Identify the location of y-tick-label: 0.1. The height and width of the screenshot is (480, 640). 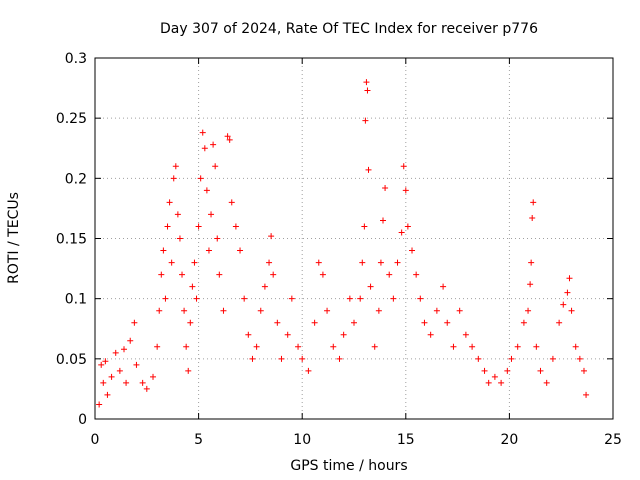
(76, 300).